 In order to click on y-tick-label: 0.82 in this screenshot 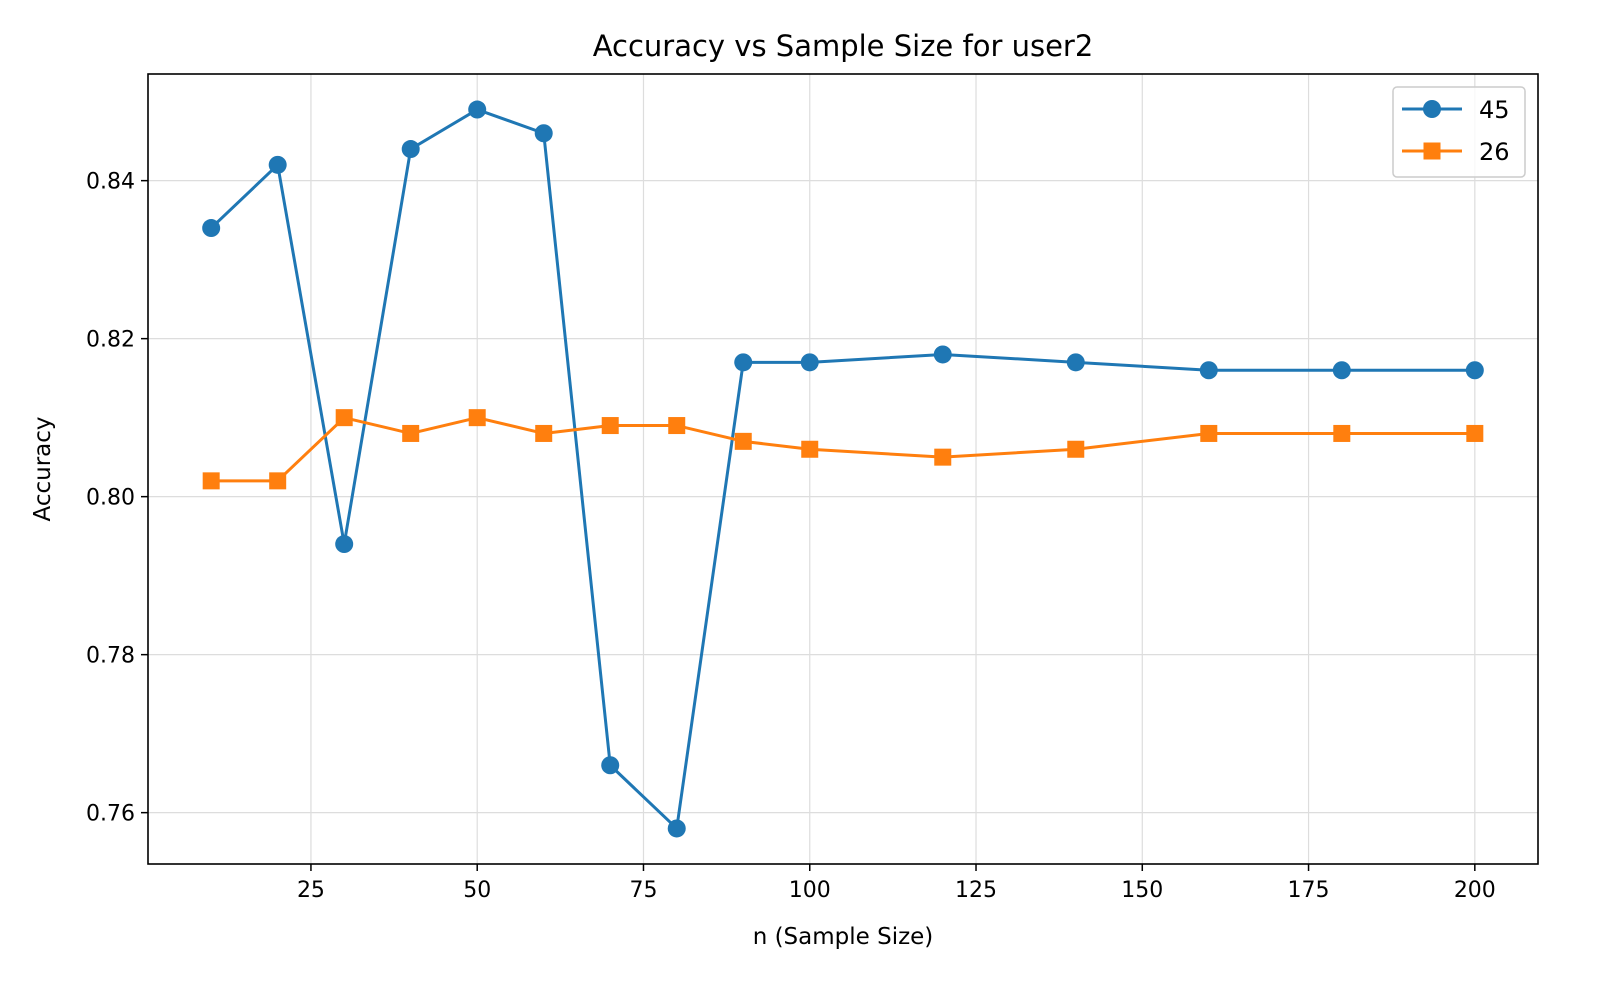, I will do `click(110, 340)`.